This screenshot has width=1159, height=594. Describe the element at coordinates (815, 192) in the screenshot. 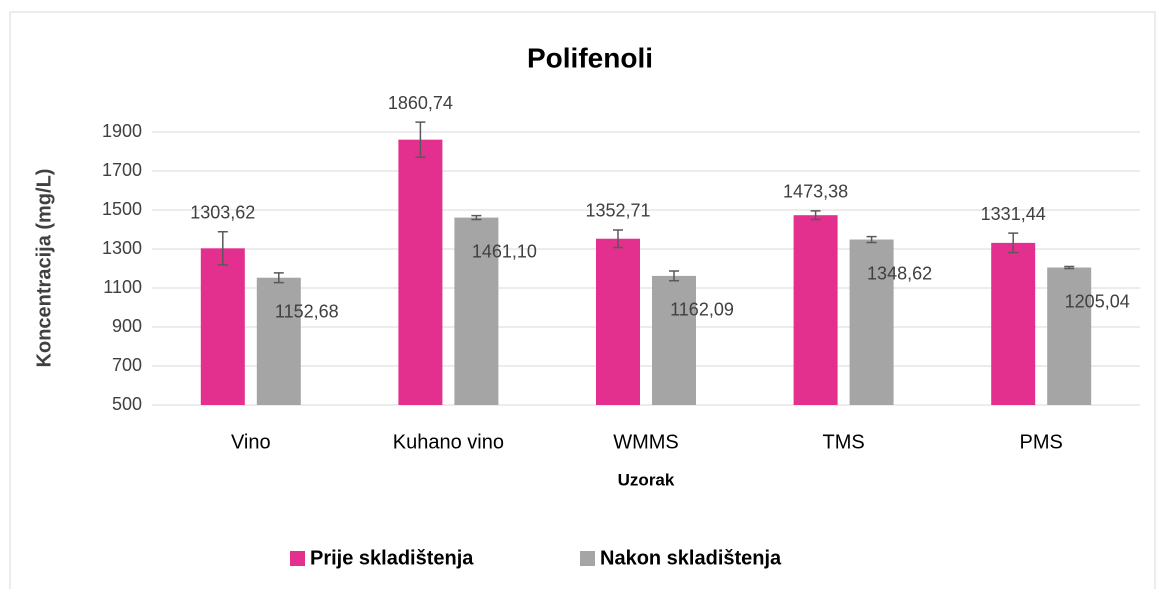

I see `data-label: 1473,38` at that location.